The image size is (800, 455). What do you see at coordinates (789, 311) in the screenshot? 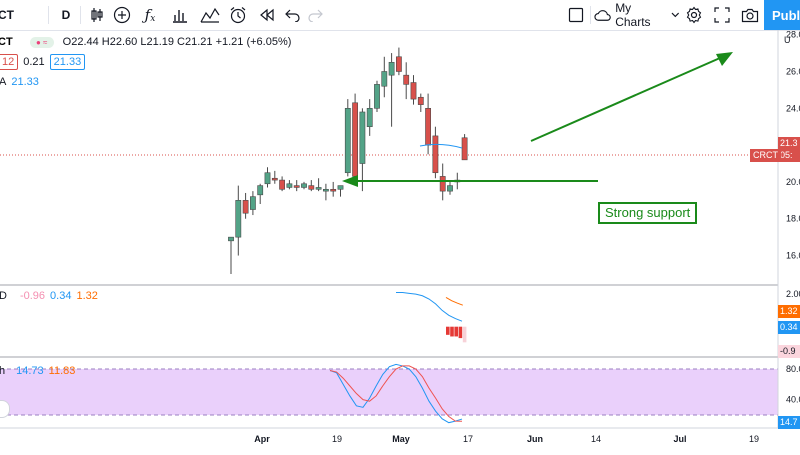
I see `macd-signal-tag: 1.32` at bounding box center [789, 311].